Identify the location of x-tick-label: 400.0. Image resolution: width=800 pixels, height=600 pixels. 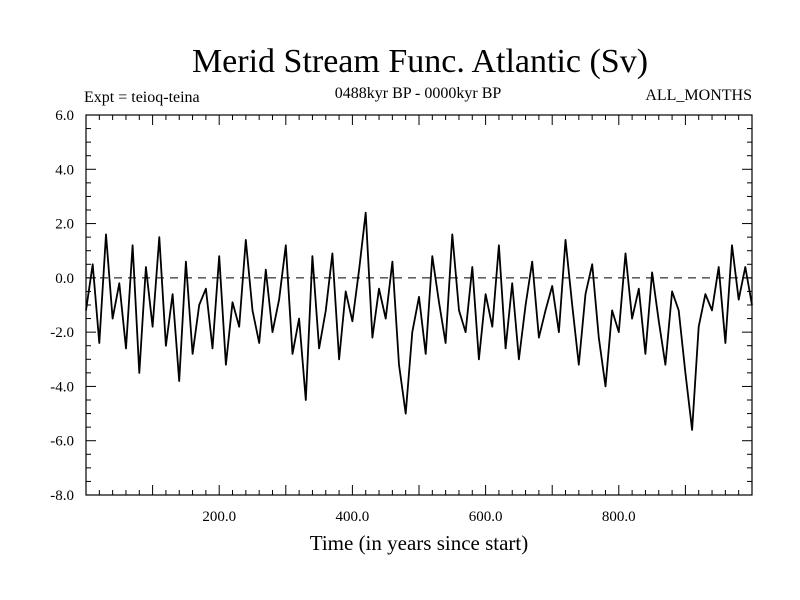
(353, 517).